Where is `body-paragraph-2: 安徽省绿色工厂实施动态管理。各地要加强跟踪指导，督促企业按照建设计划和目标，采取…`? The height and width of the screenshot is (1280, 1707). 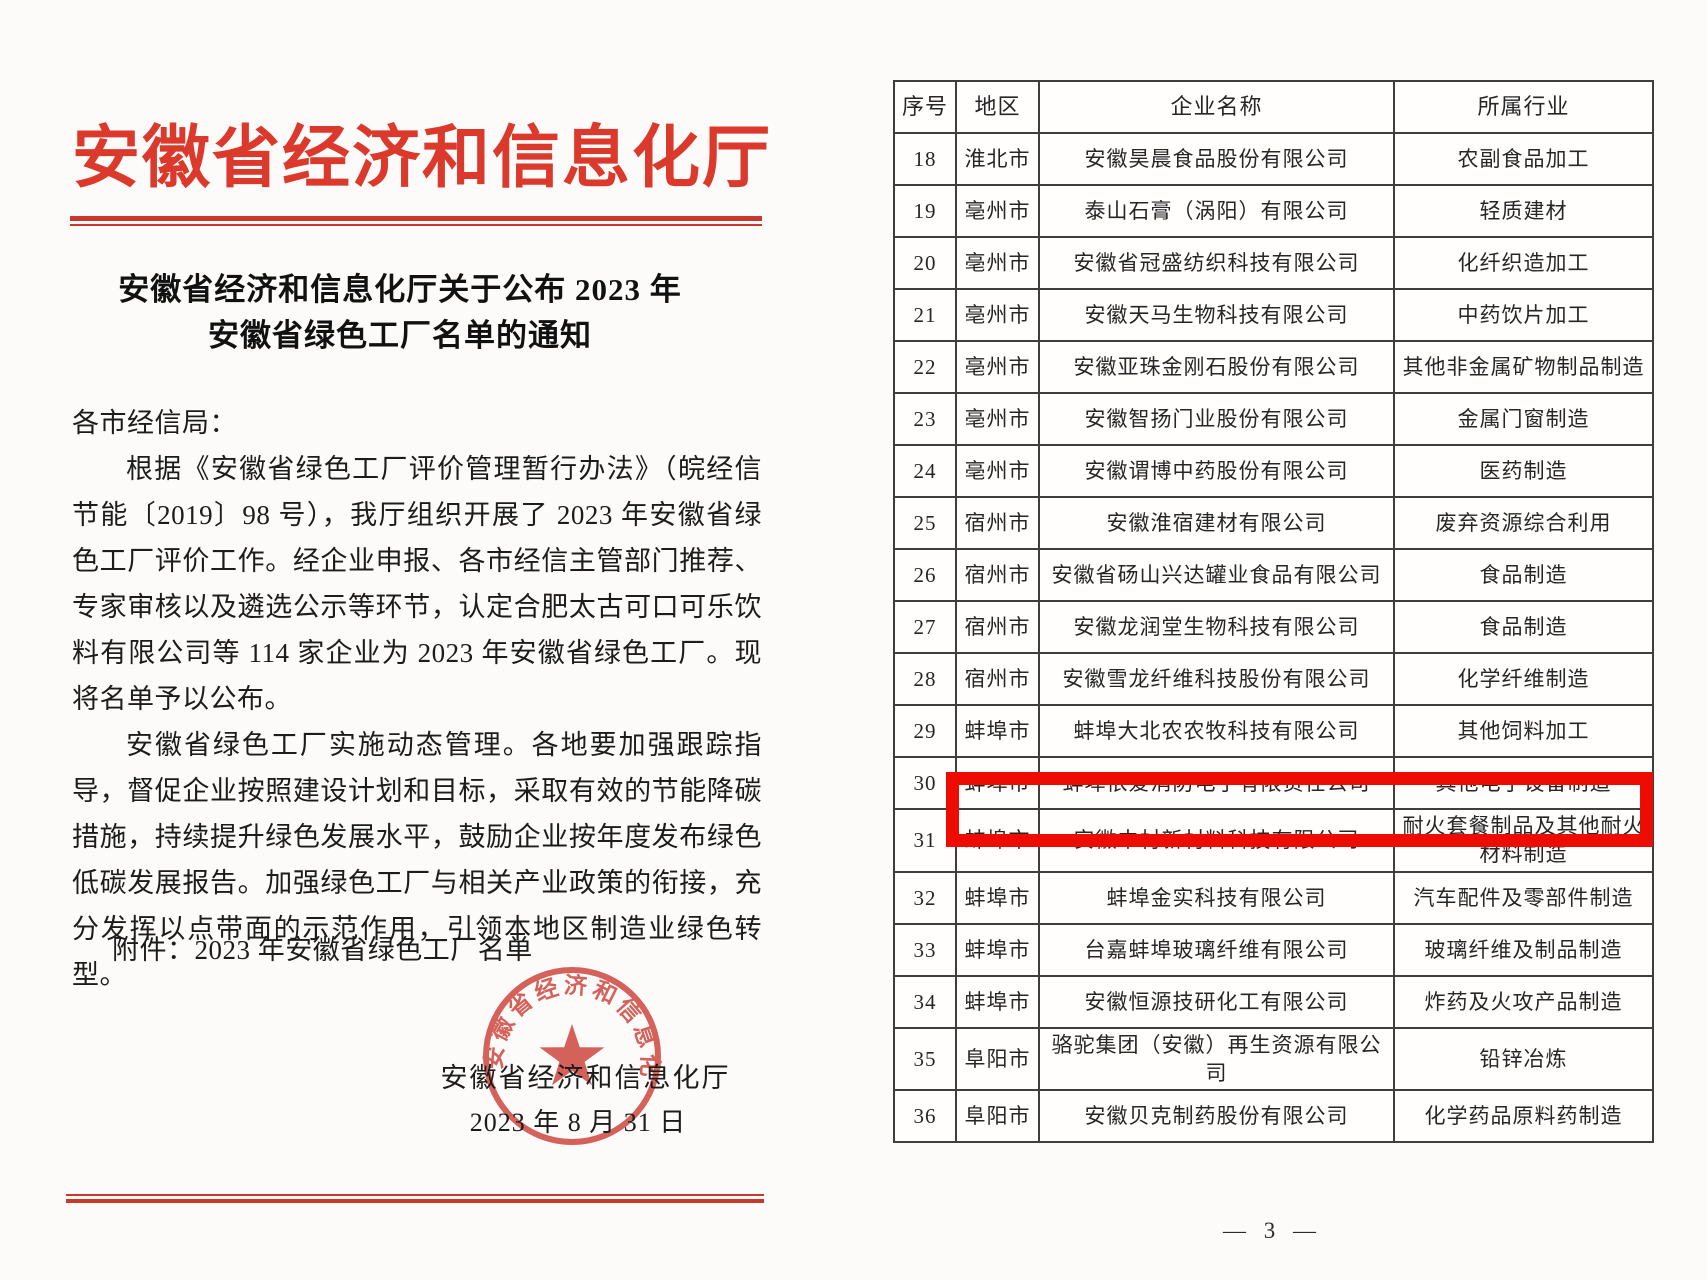 body-paragraph-2: 安徽省绿色工厂实施动态管理。各地要加强跟踪指导，督促企业按照建设计划和目标，采取… is located at coordinates (417, 860).